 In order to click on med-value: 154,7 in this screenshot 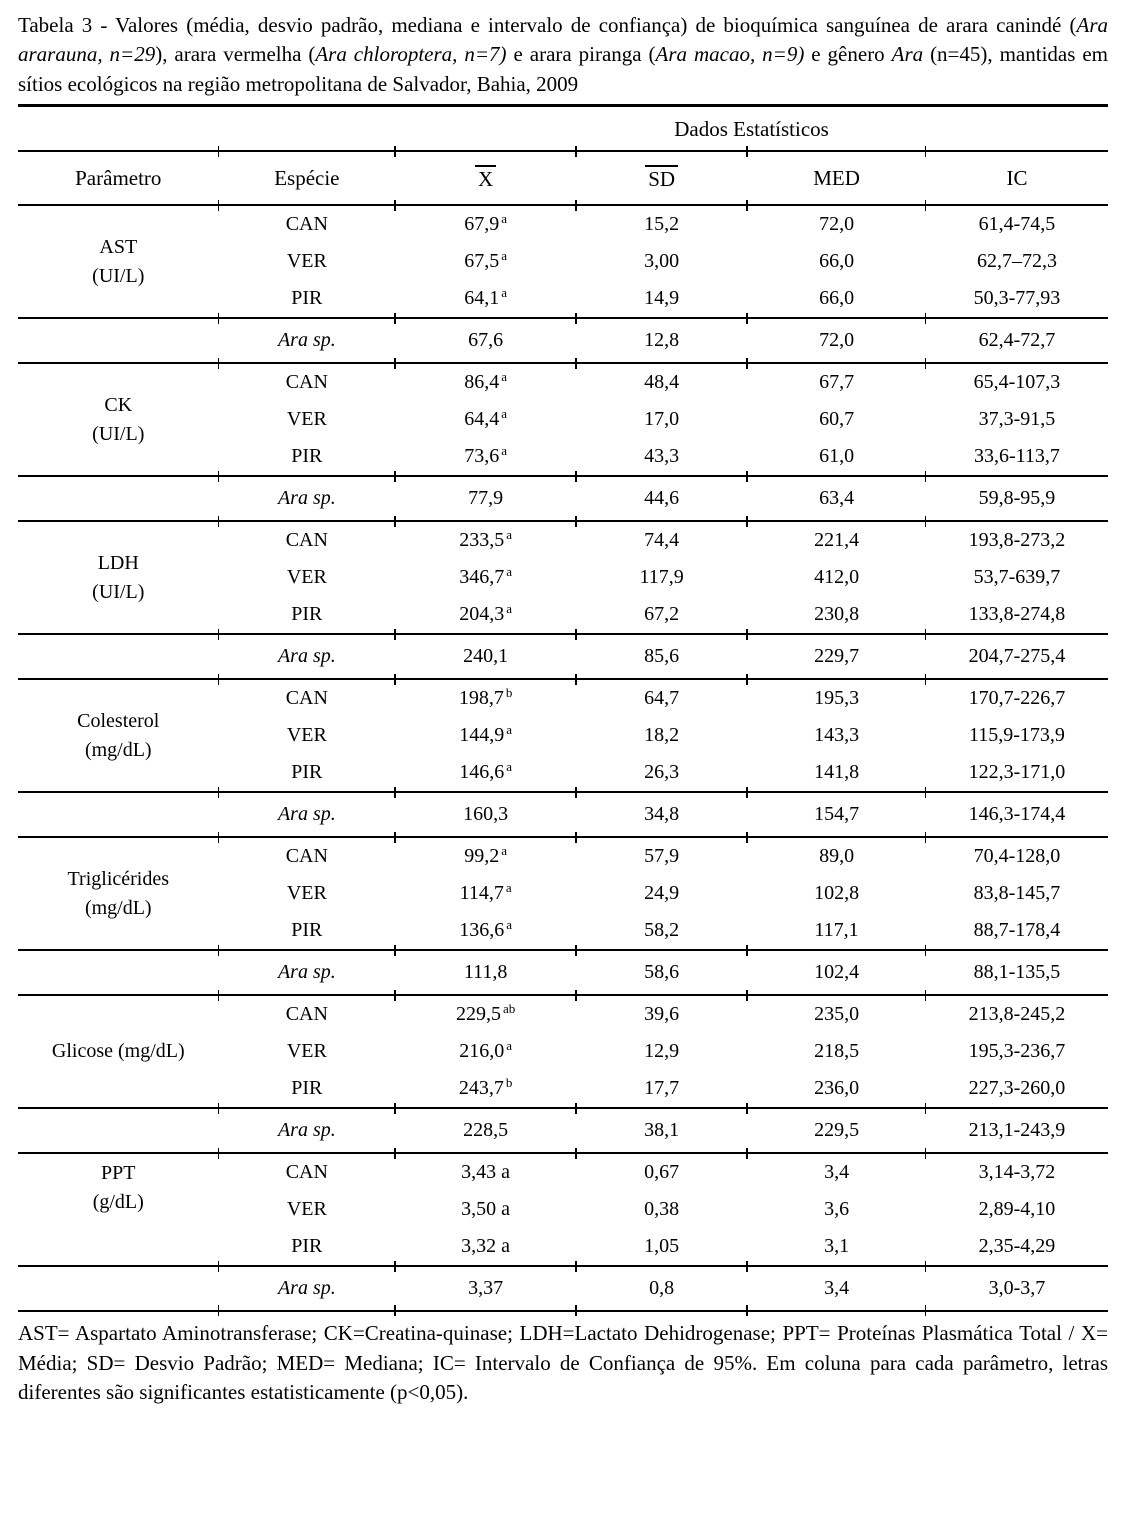, I will do `click(837, 814)`.